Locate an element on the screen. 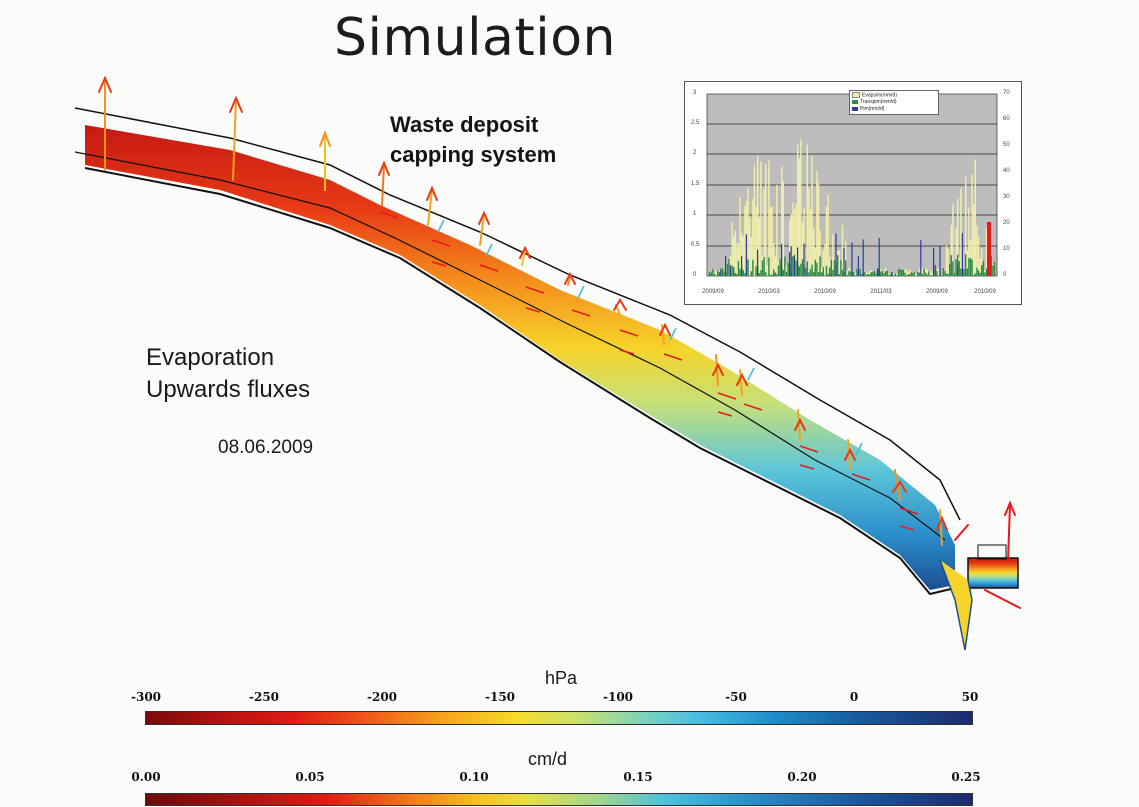  inset-left-tick: 3 is located at coordinates (695, 93).